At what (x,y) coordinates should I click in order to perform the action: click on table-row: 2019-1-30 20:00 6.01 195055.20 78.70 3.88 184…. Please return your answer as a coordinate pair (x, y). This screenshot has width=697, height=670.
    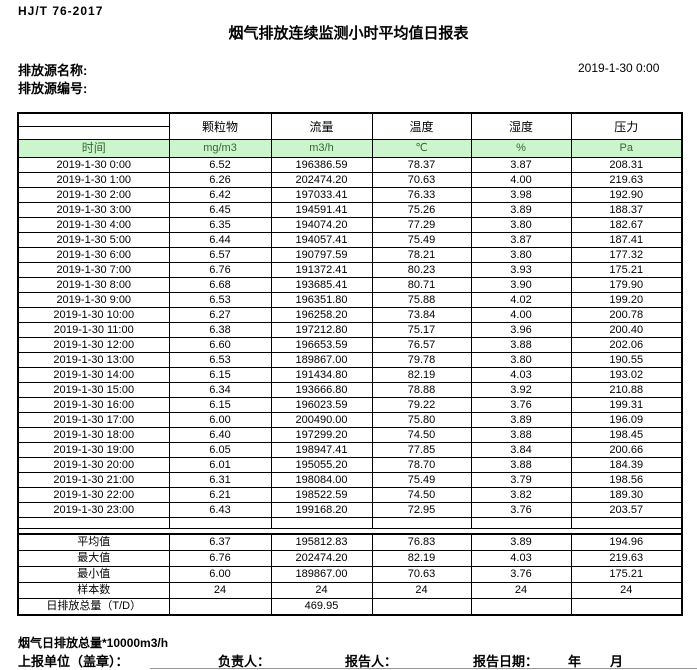
    Looking at the image, I should click on (350, 465).